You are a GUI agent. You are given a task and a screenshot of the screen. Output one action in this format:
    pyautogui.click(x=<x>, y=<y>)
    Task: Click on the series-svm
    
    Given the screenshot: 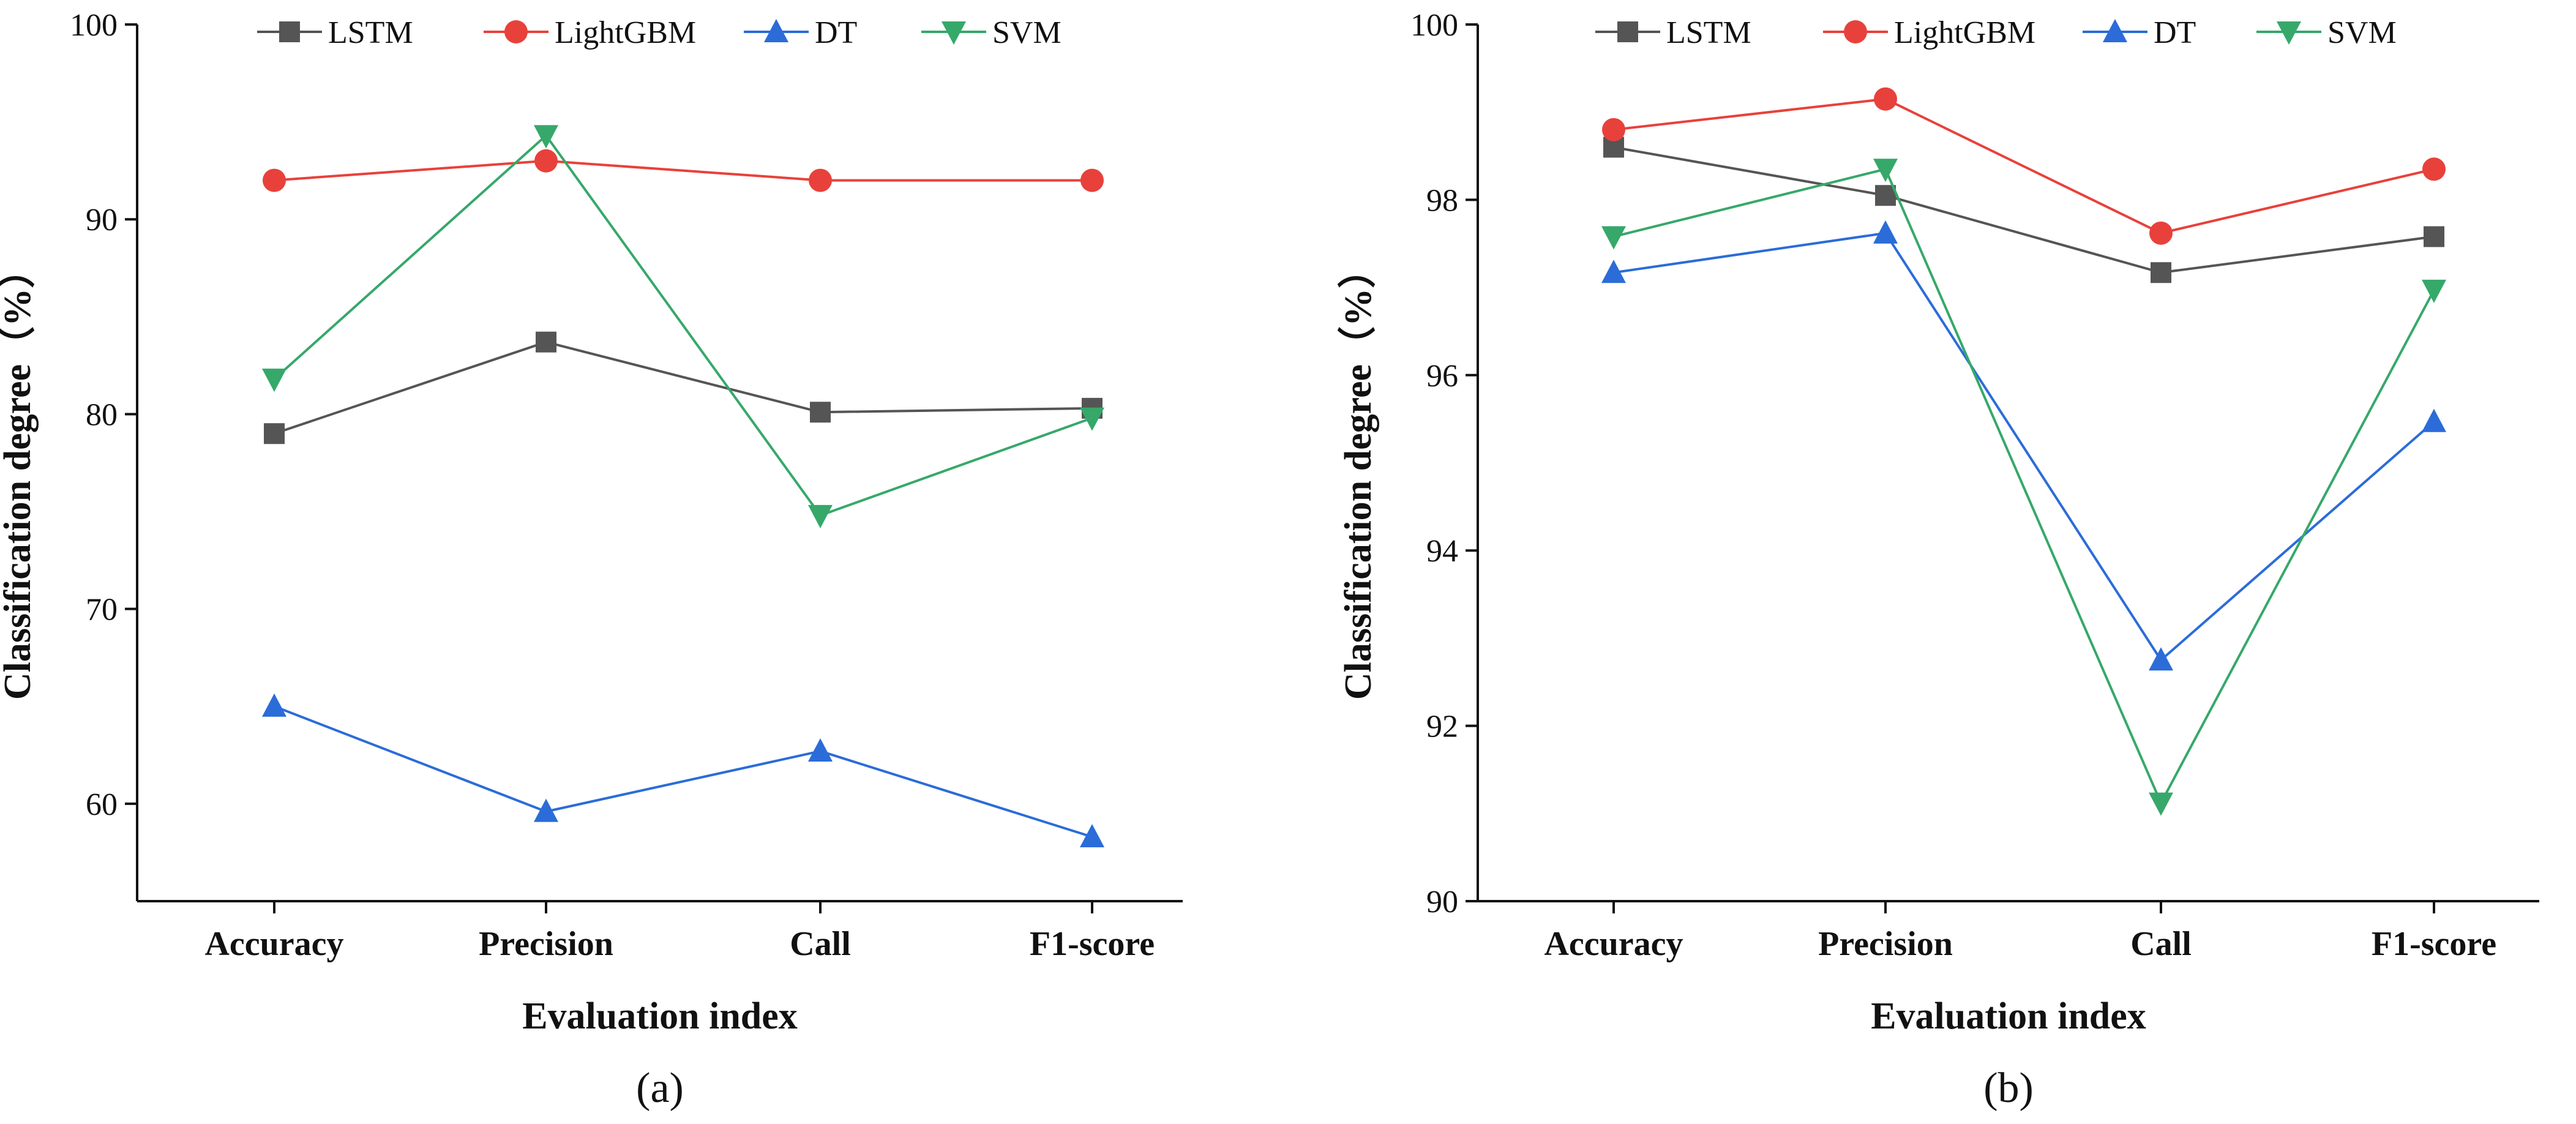 What is the action you would take?
    pyautogui.click(x=683, y=326)
    